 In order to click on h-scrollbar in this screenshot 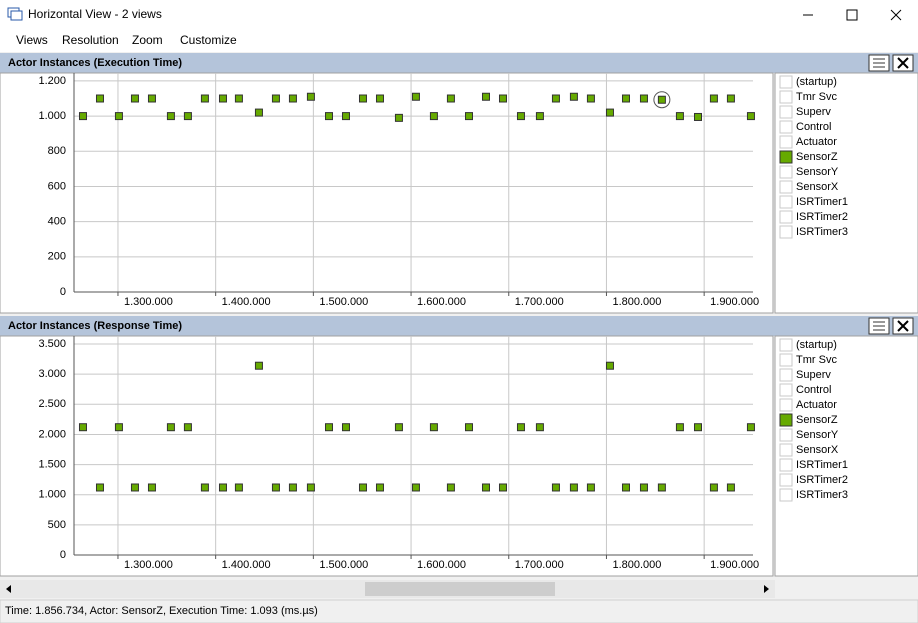, I will do `click(387, 589)`.